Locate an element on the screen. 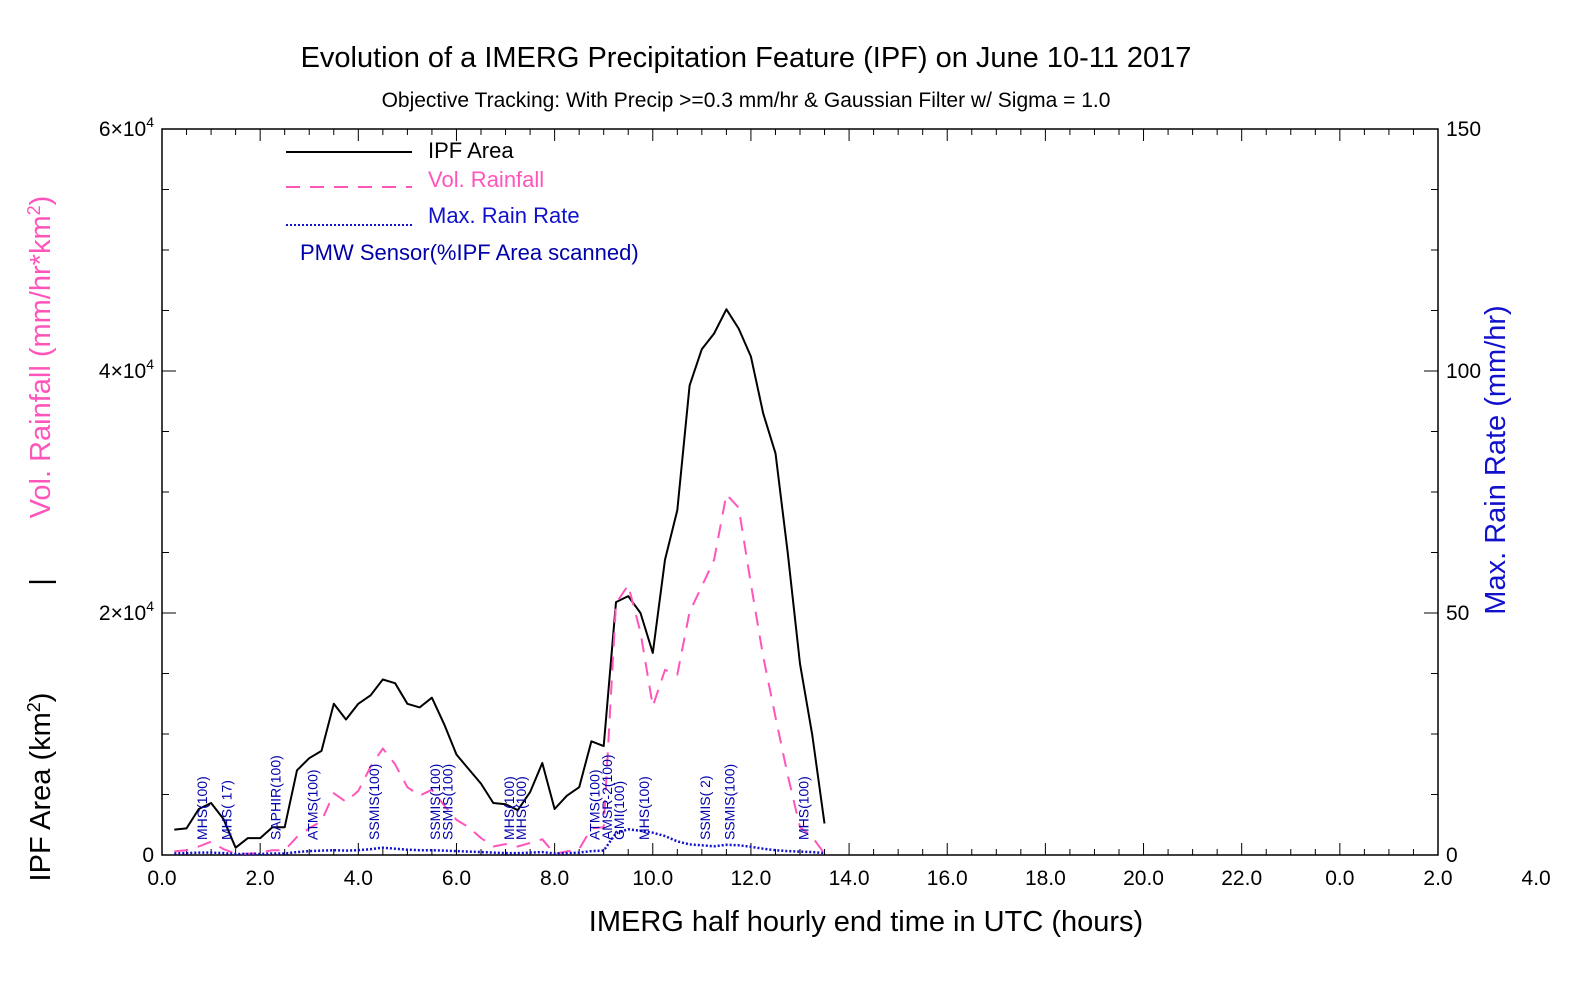 The width and height of the screenshot is (1574, 983). x-tick-label: 14.0 is located at coordinates (849, 878).